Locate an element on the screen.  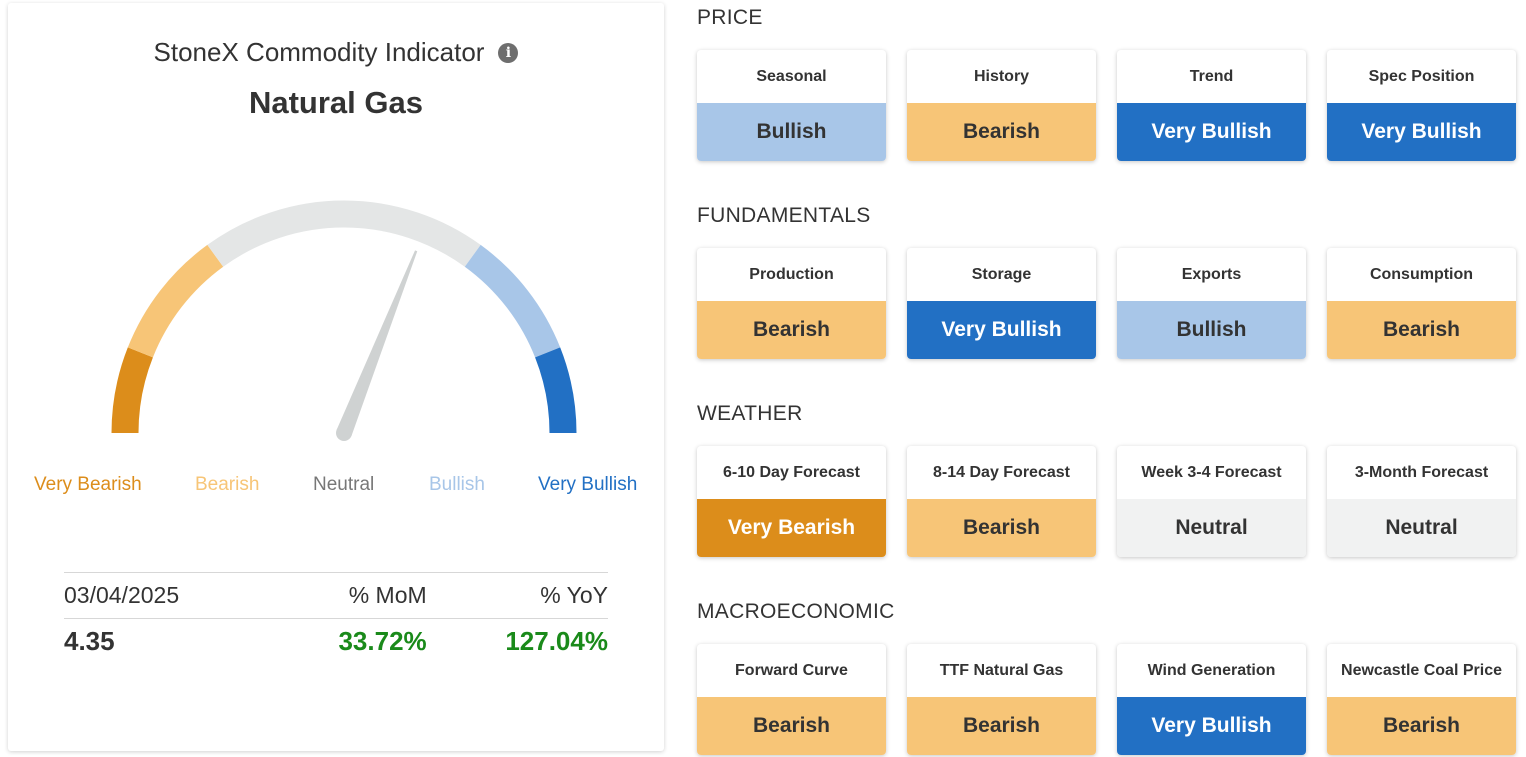
card-label: History is located at coordinates (1001, 76).